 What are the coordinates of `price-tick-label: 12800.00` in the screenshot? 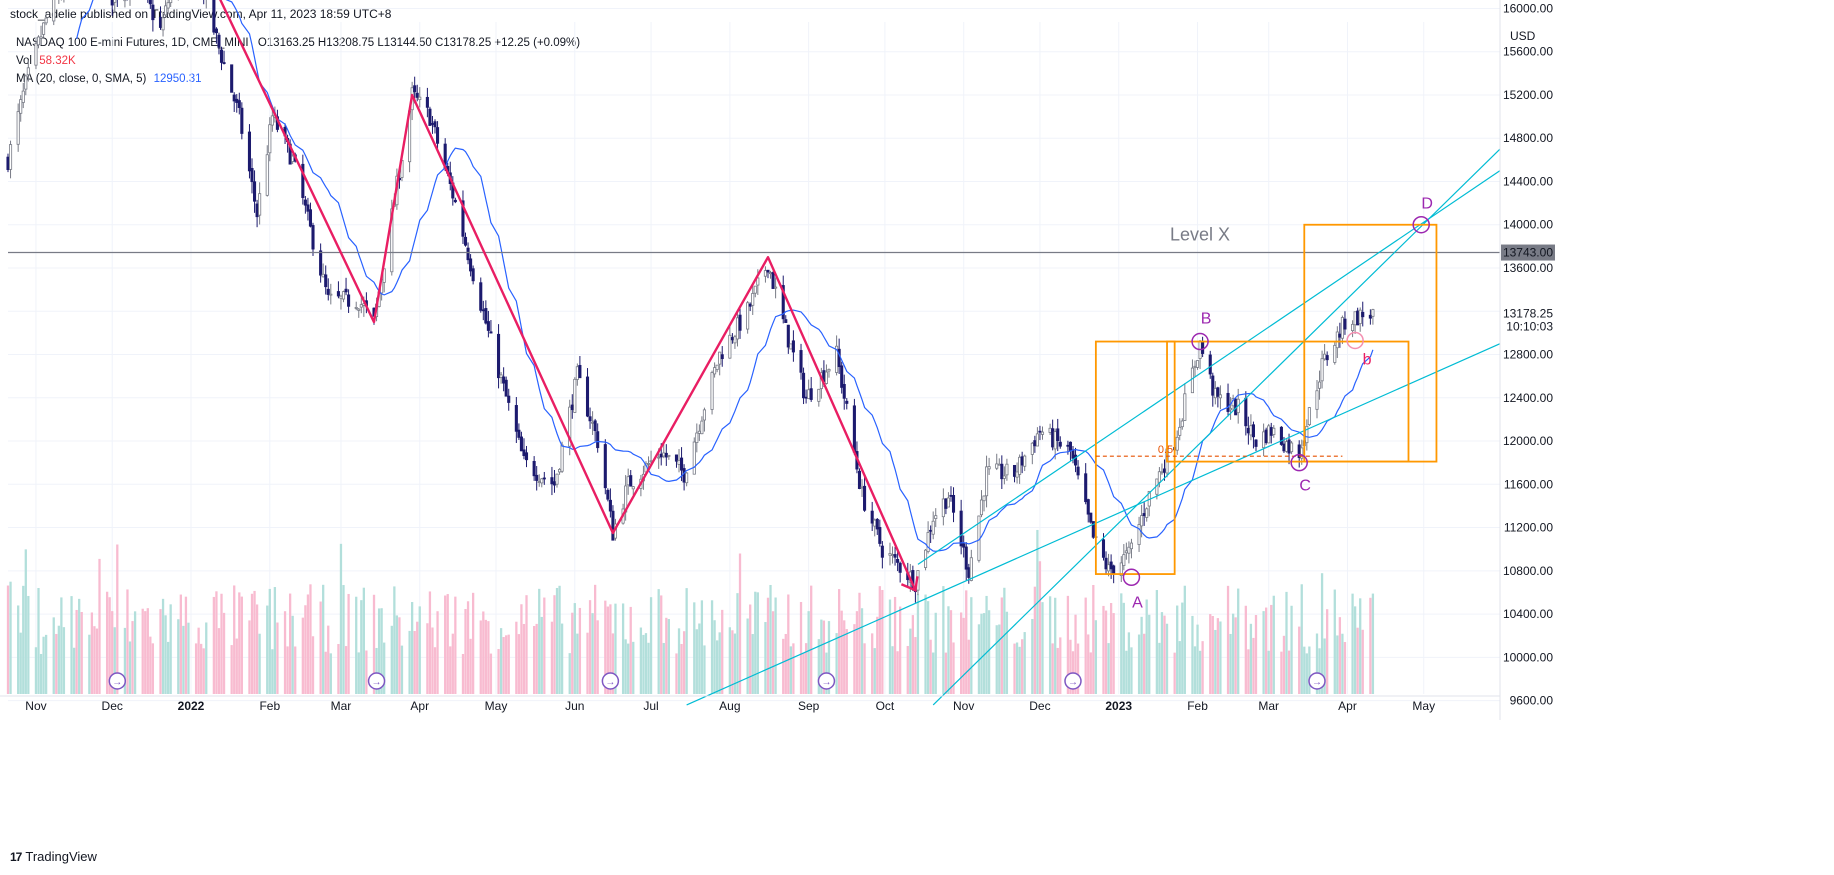 It's located at (1528, 355).